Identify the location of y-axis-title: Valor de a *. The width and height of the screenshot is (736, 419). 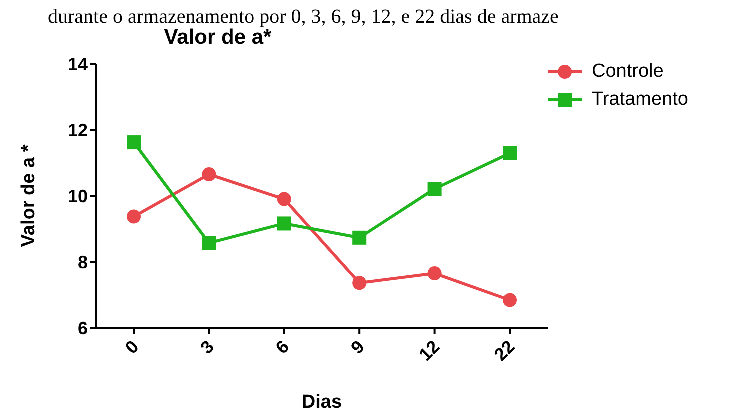
(29, 196).